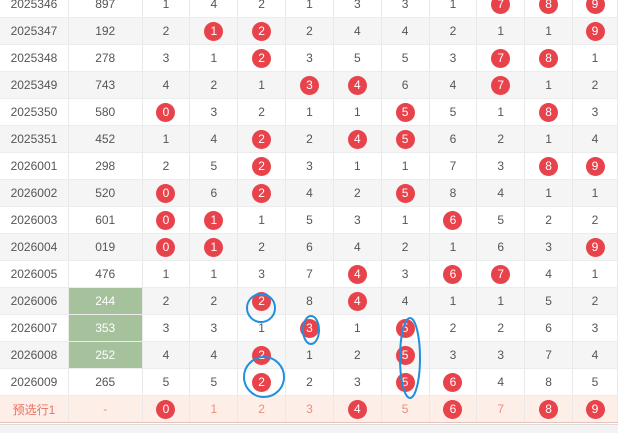 Image resolution: width=618 pixels, height=433 pixels. I want to click on table-row: 2025349 743 4 2 1 3 4 6 4 7 1 2, so click(309, 85).